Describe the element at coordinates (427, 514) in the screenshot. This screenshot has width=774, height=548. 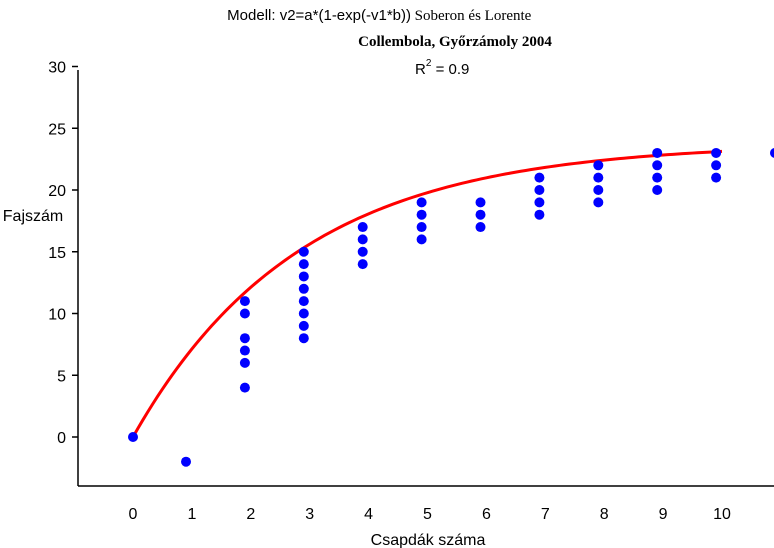
I see `x-tick-label: 5` at that location.